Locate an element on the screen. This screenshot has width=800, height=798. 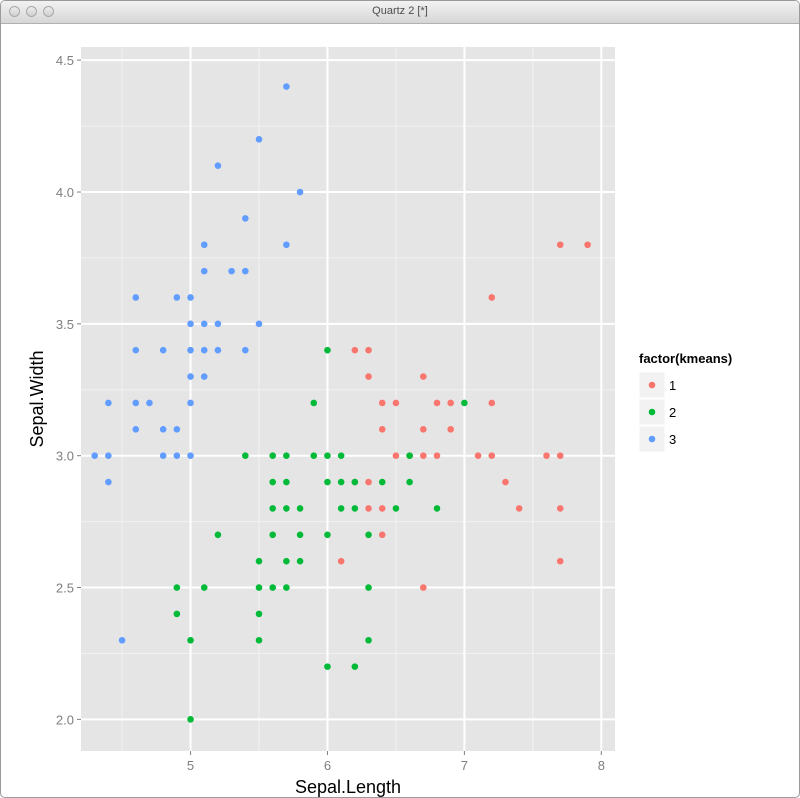
x-tick-label: 7 is located at coordinates (464, 765).